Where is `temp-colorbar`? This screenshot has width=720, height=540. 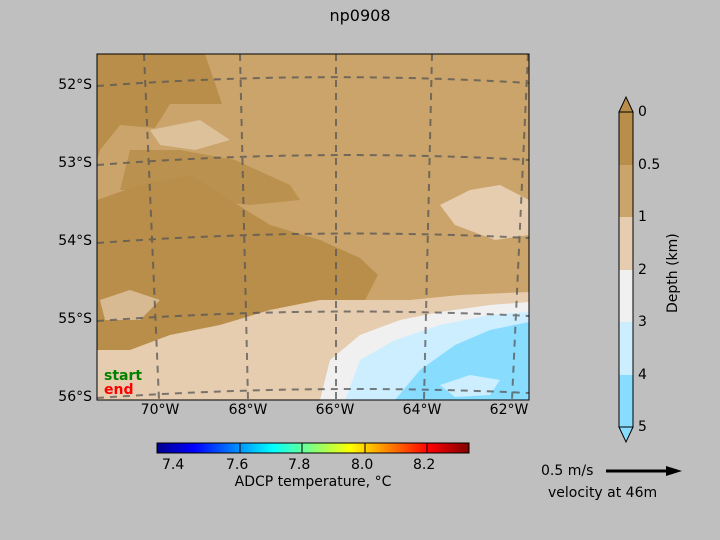 temp-colorbar is located at coordinates (313, 448).